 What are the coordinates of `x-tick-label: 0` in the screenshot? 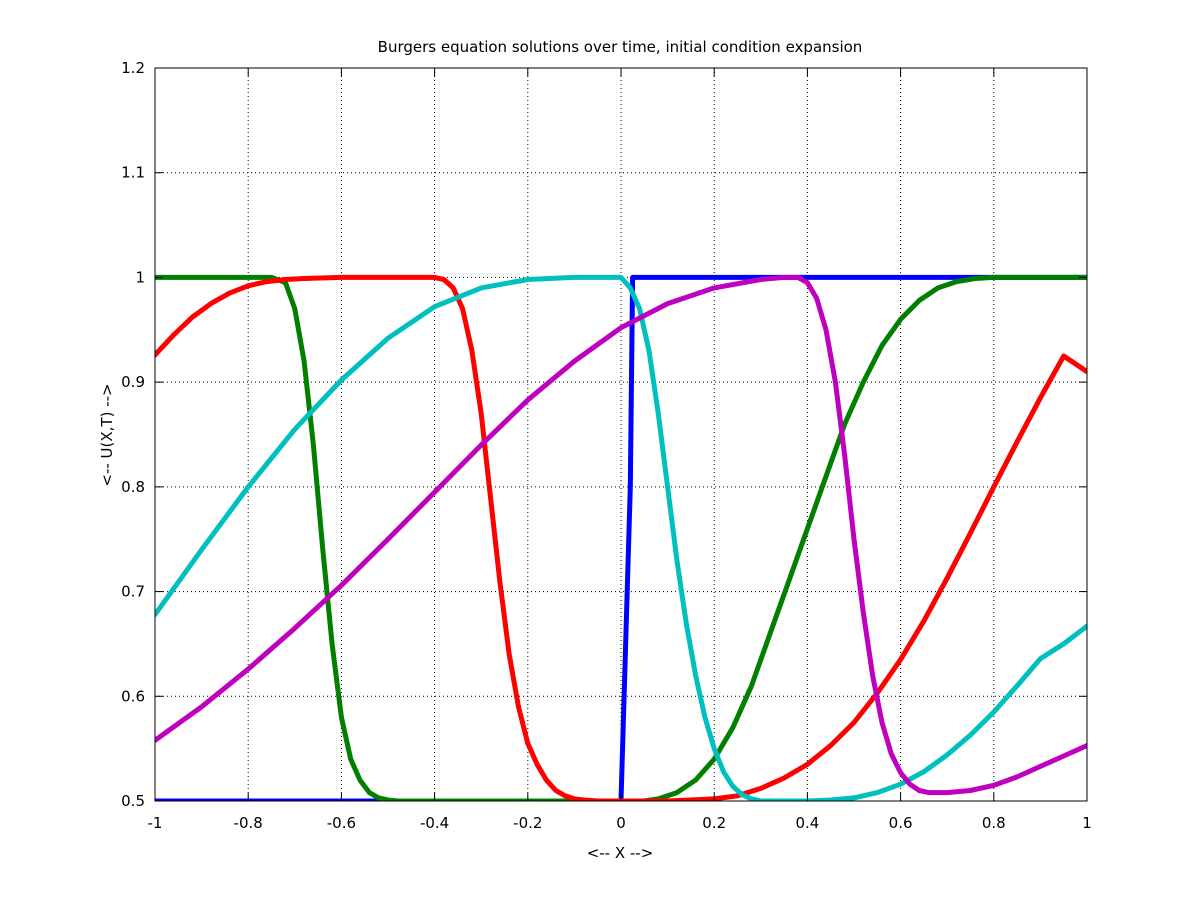 It's located at (621, 823).